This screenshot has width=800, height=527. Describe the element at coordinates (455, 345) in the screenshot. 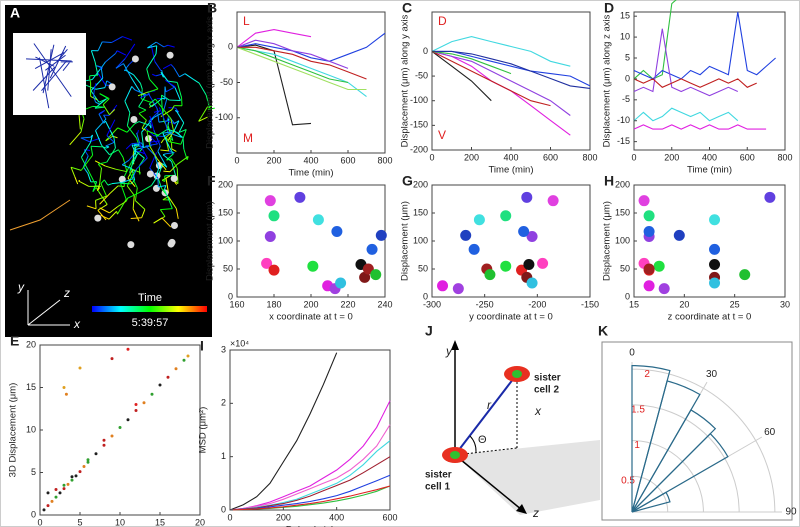

I see `arrow-head` at that location.